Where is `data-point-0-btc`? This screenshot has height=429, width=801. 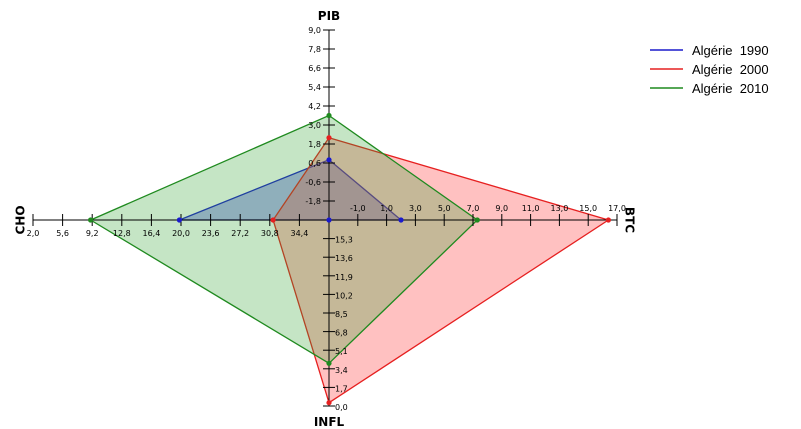 data-point-0-btc is located at coordinates (401, 220).